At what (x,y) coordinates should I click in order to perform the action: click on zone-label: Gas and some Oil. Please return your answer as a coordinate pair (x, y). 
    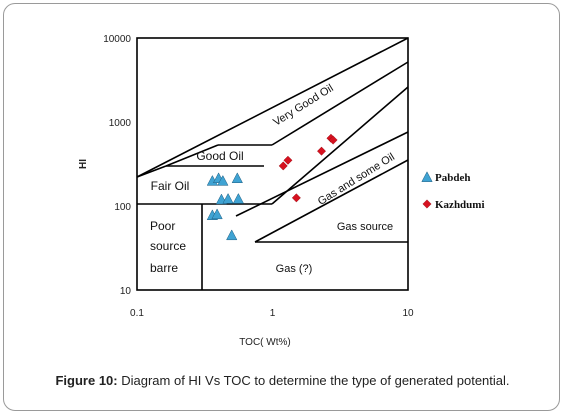
    Looking at the image, I should click on (356, 179).